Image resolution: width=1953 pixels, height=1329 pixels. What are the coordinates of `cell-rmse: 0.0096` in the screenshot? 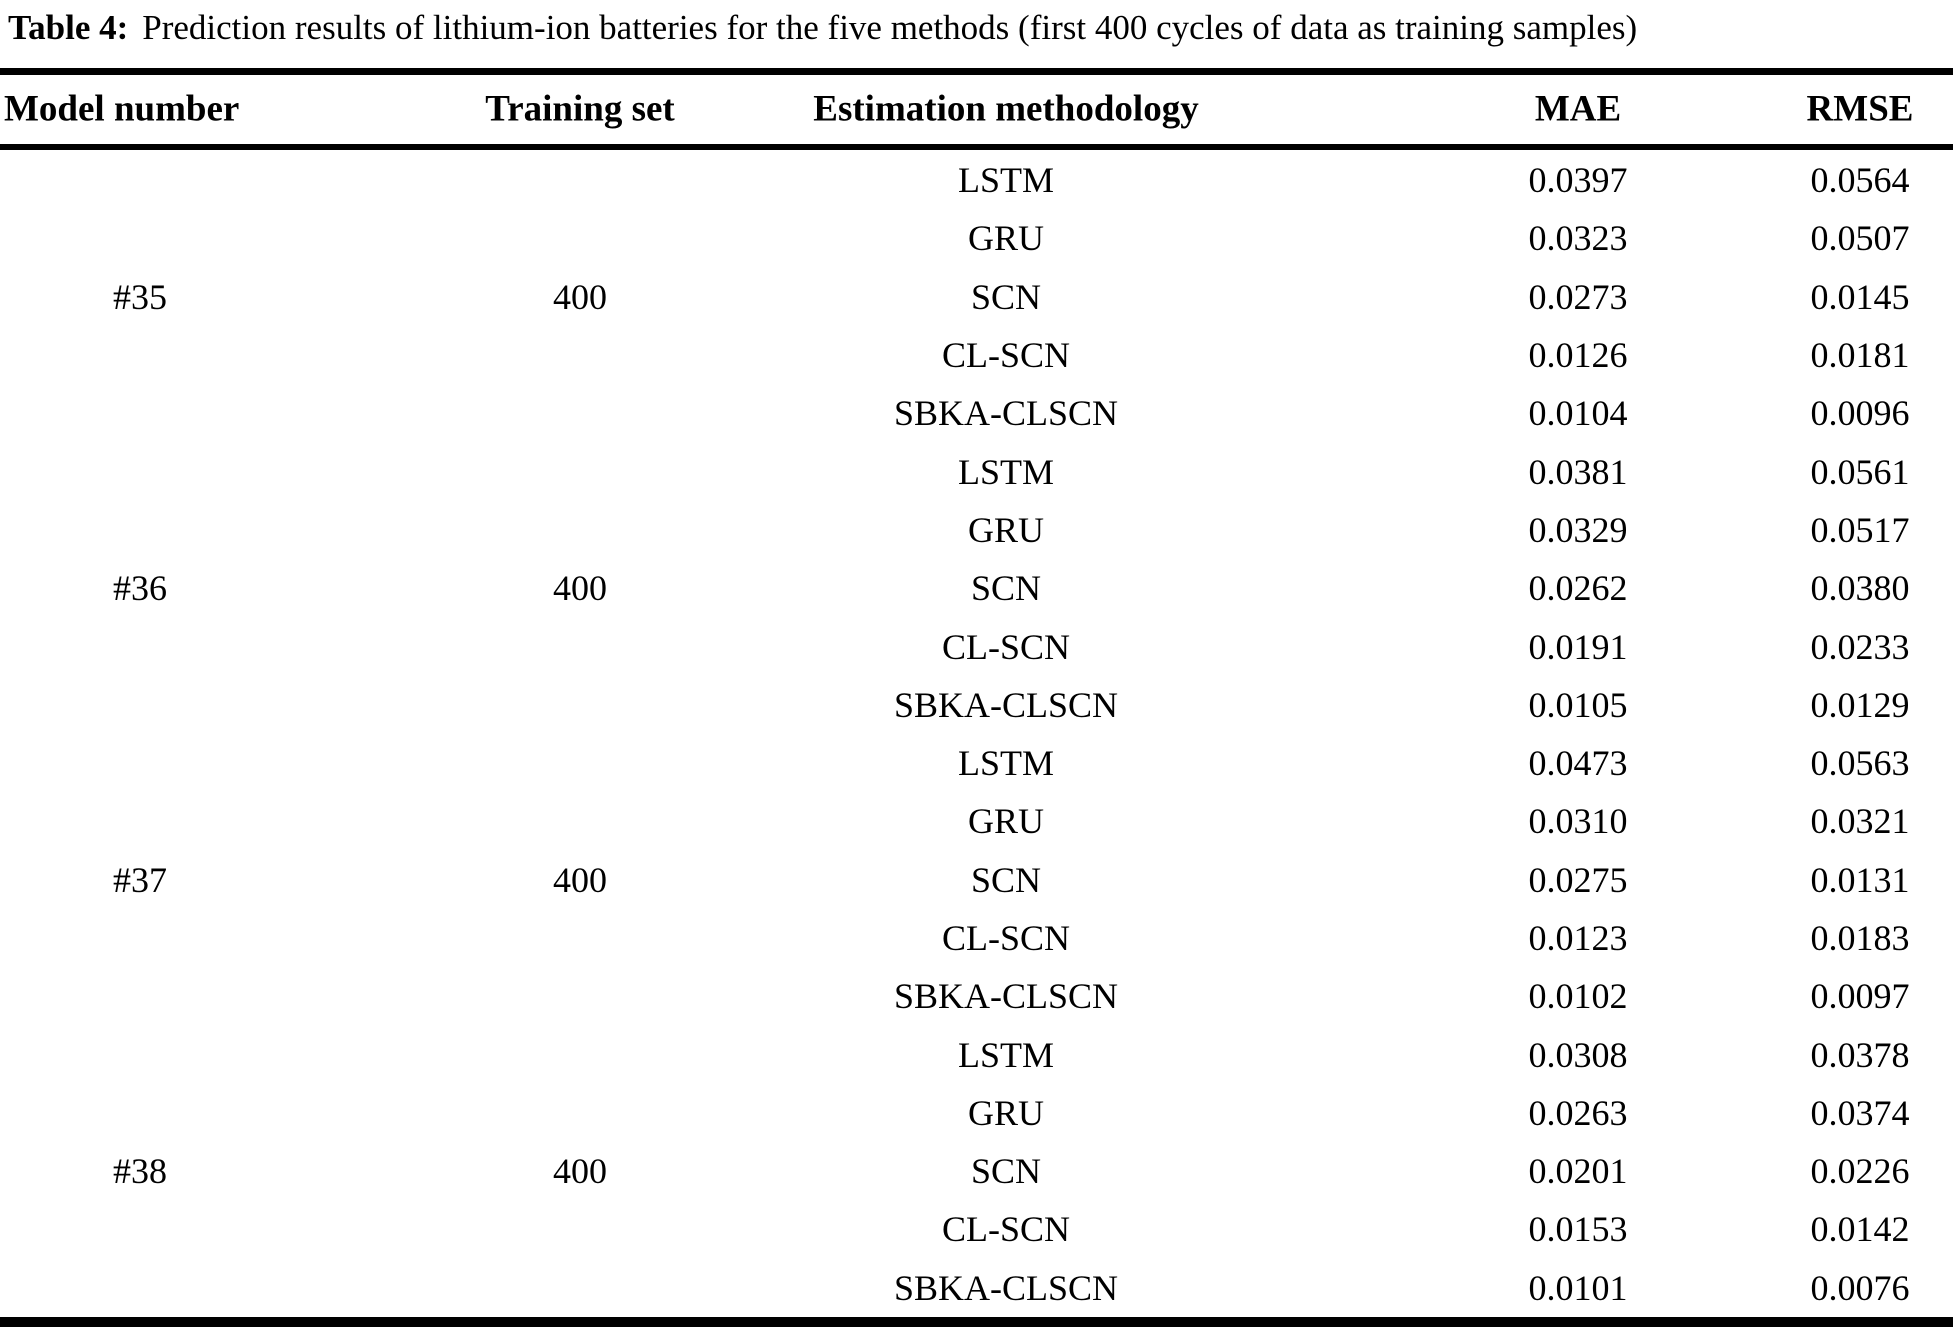 It's located at (1860, 413).